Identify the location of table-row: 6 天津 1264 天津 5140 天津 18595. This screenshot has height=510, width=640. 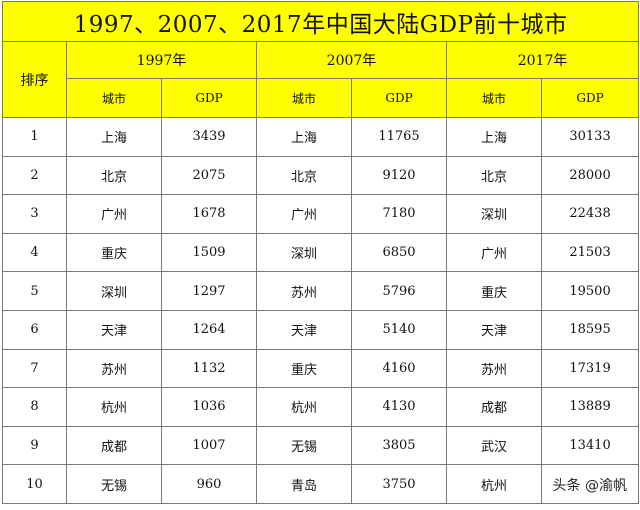
(321, 329).